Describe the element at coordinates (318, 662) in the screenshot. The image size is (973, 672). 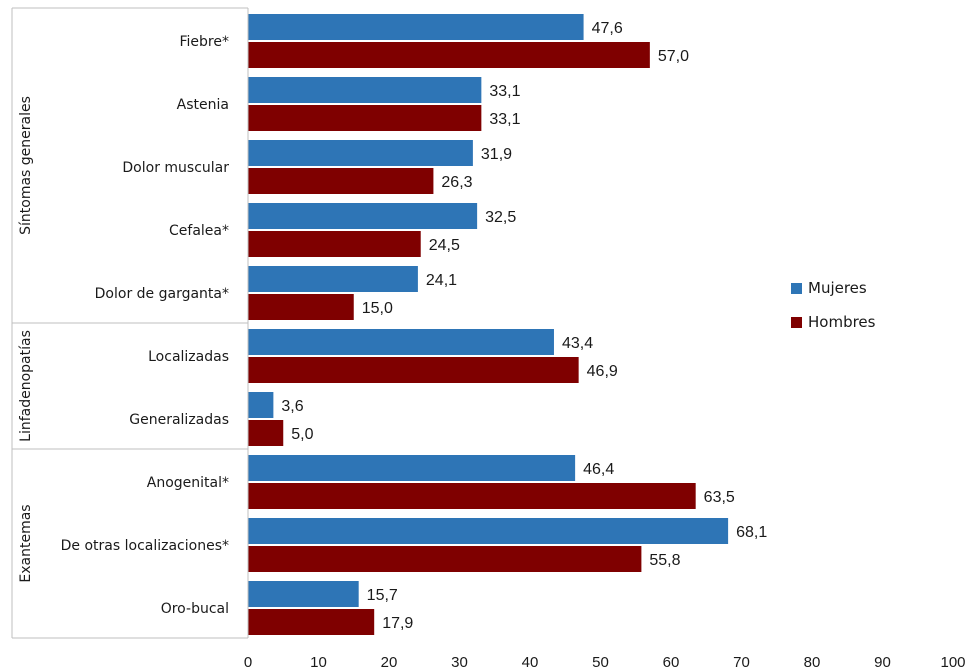
I see `x-tick-label-10: 10` at that location.